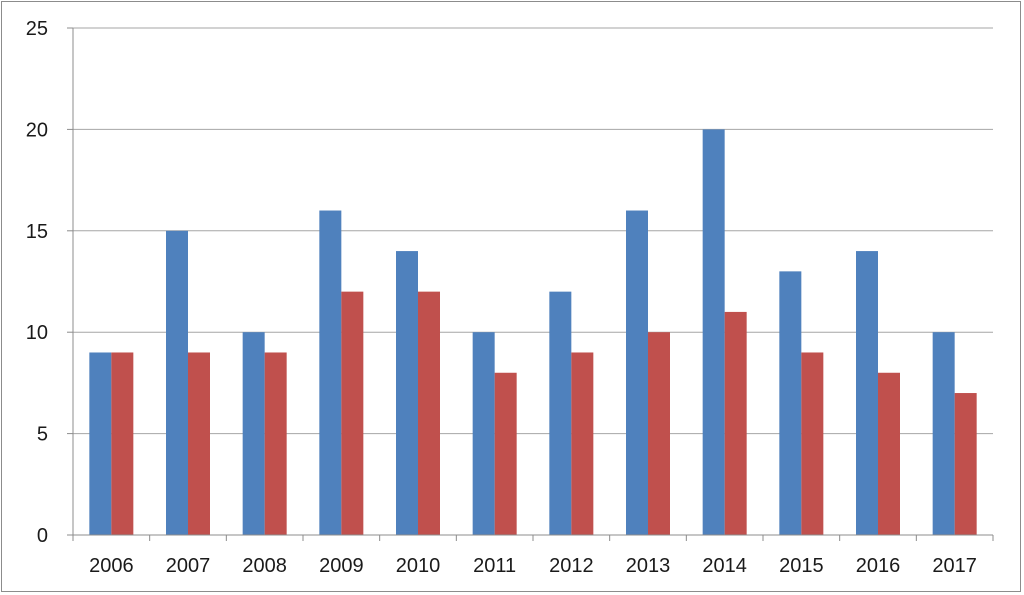 This screenshot has height=595, width=1024. I want to click on y-tick-label: 10, so click(37, 333).